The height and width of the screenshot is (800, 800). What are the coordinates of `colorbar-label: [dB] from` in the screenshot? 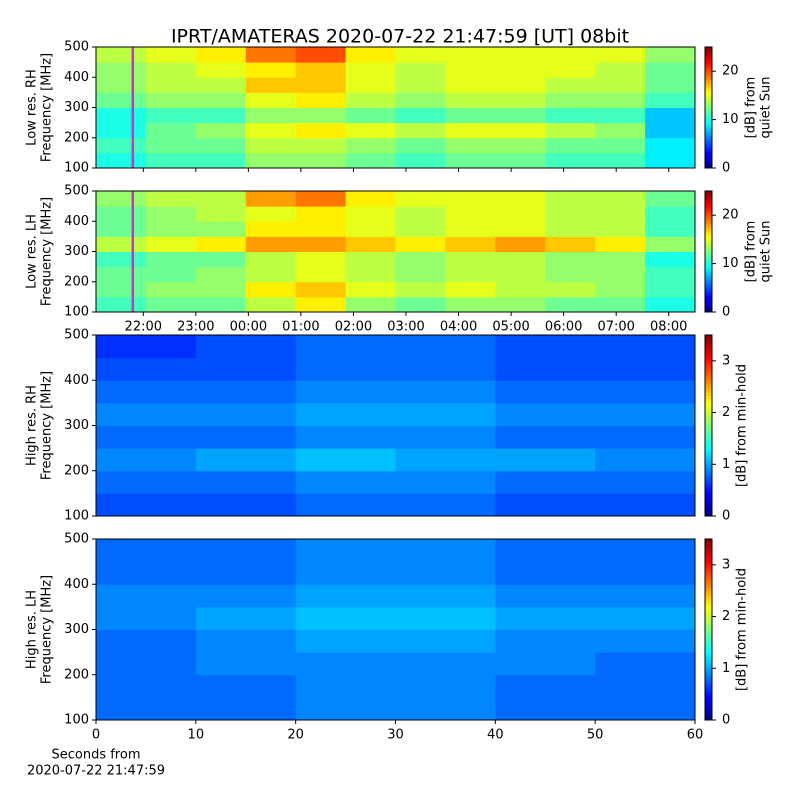 It's located at (751, 108).